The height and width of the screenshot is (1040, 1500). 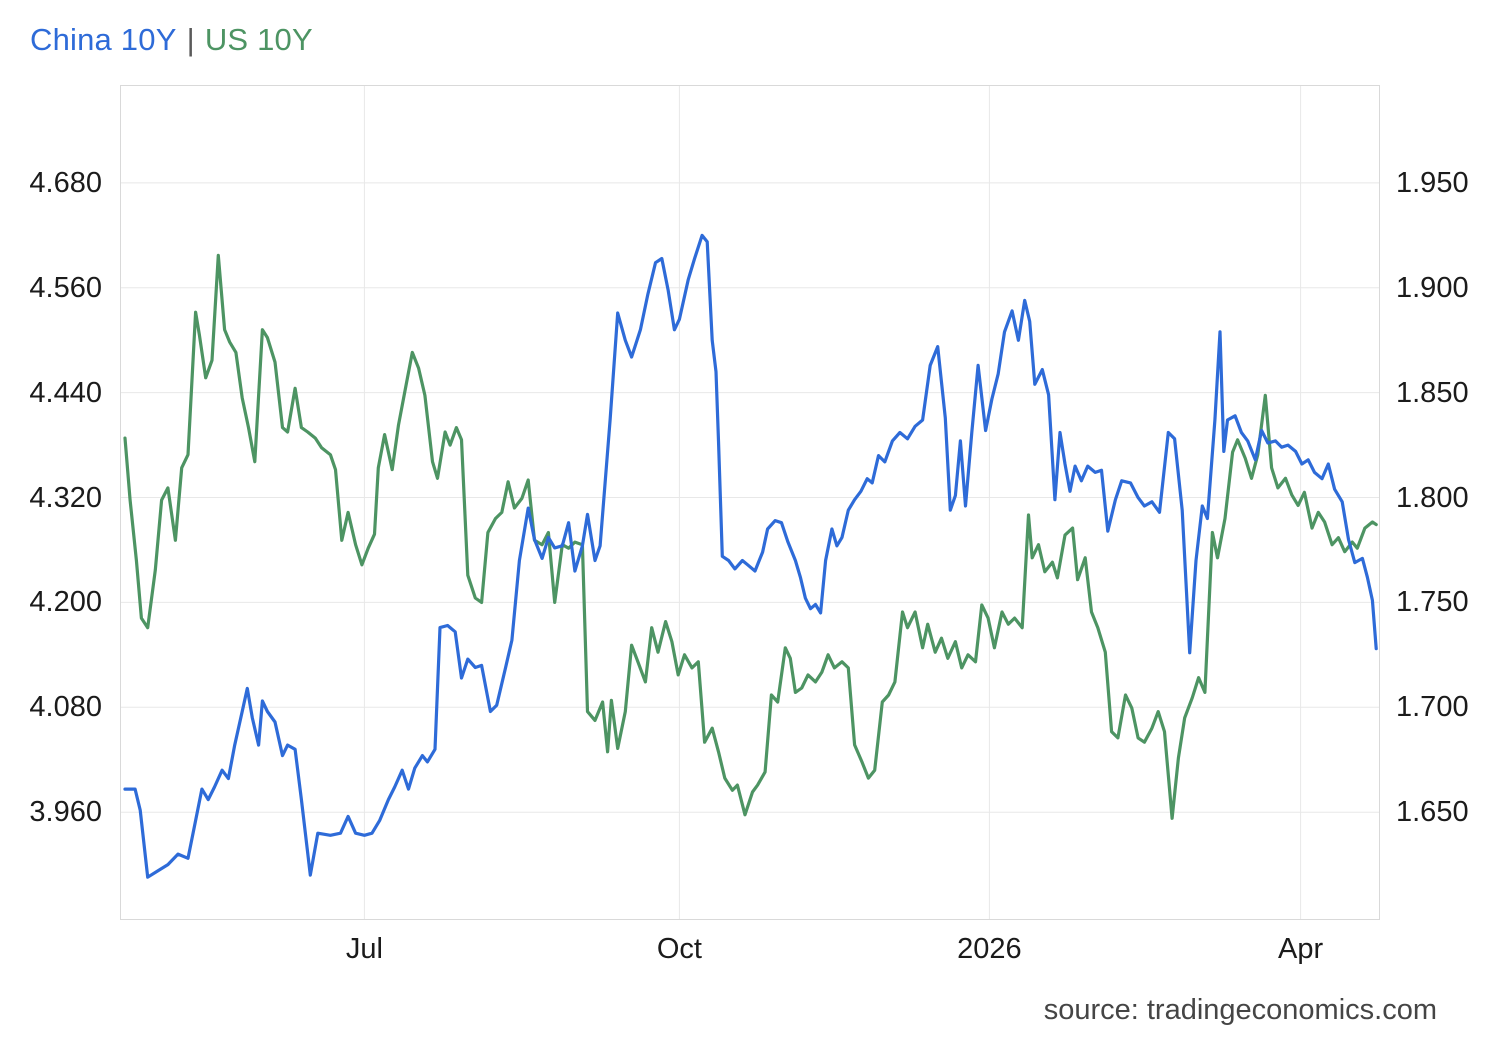 I want to click on y-axis-label-right: 1.850, so click(x=1432, y=392).